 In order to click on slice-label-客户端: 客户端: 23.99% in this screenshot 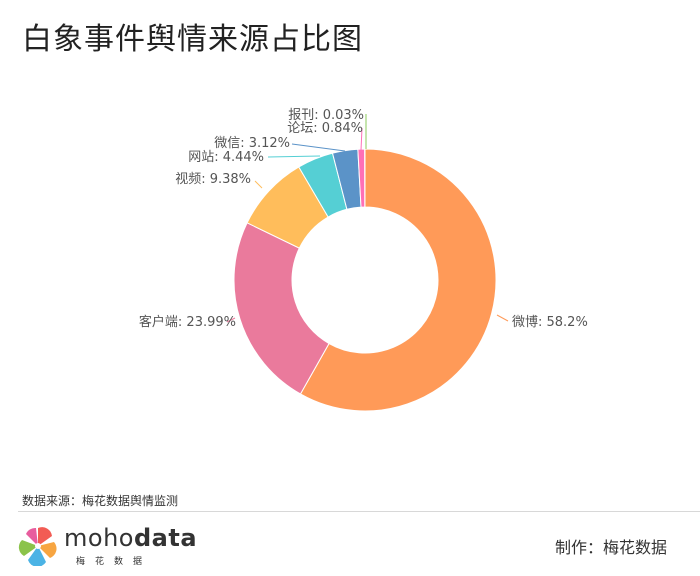, I will do `click(187, 322)`.